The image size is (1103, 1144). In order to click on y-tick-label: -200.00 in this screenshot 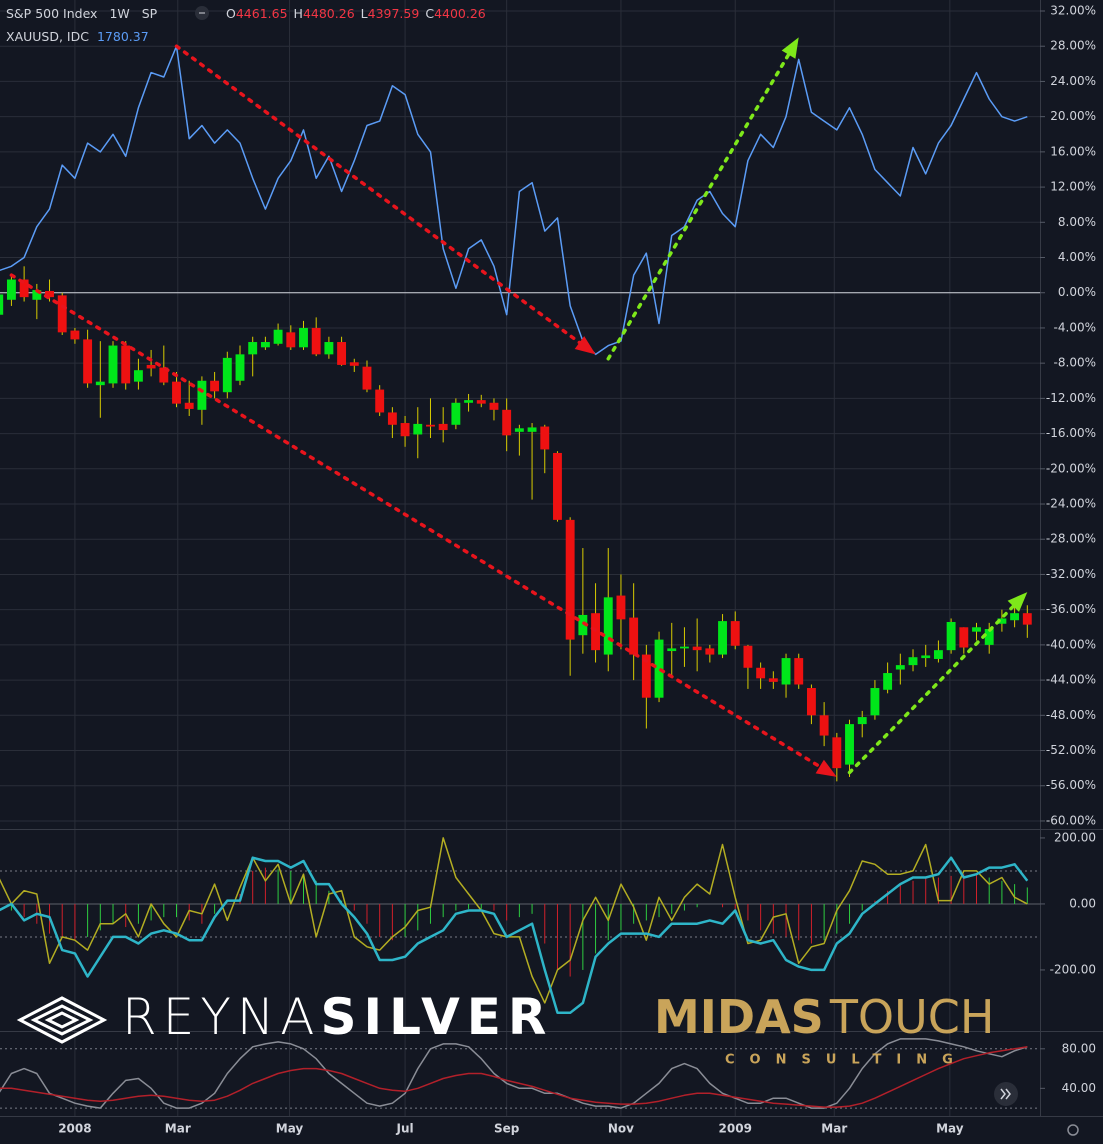, I will do `click(1073, 969)`.